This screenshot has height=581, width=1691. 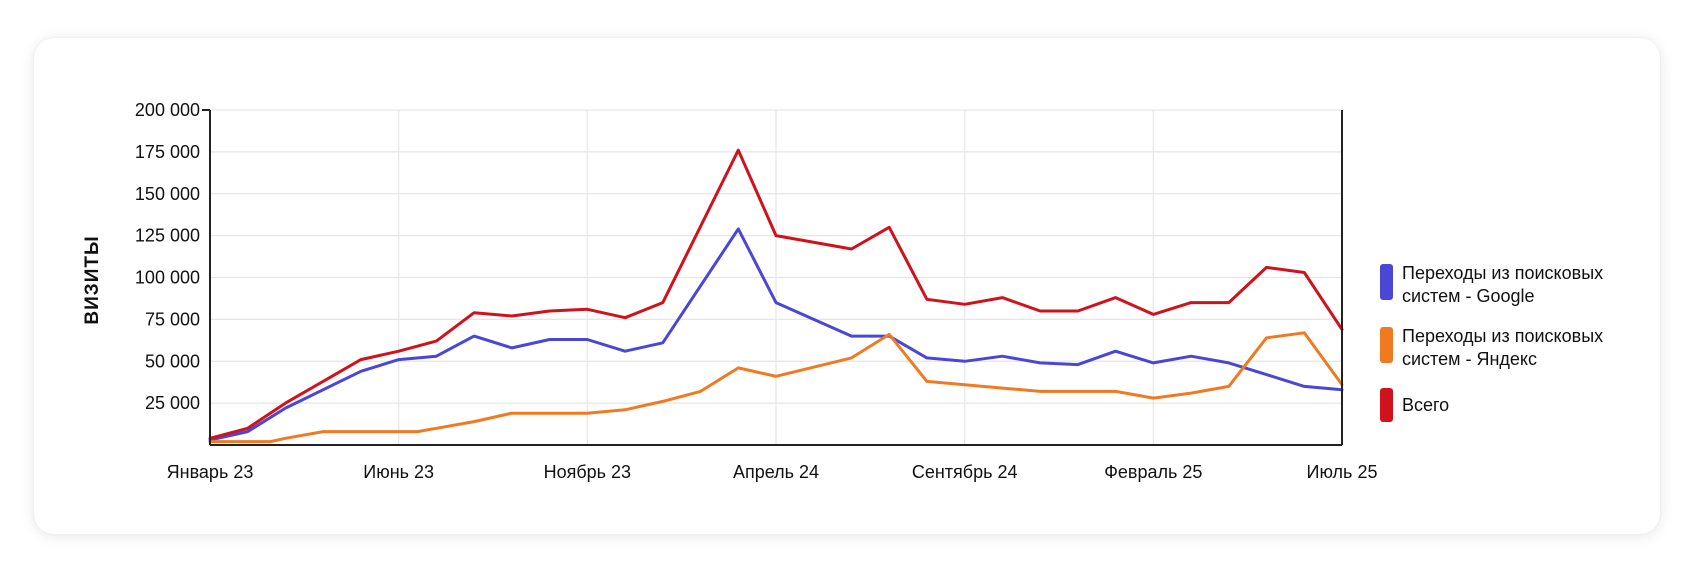 I want to click on legend-item-yandex: Переходы из поисковых систем - Яндекс, so click(x=1530, y=348).